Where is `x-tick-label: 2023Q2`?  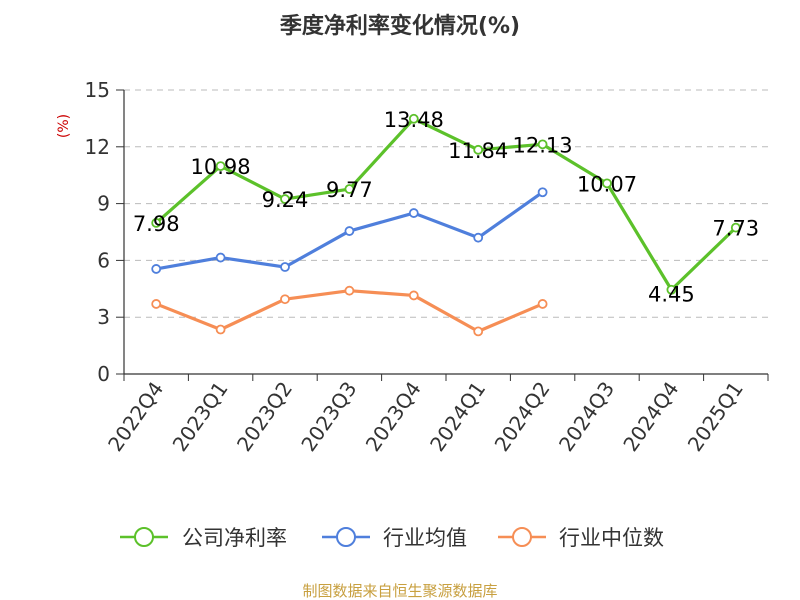
x-tick-label: 2023Q2 is located at coordinates (264, 416).